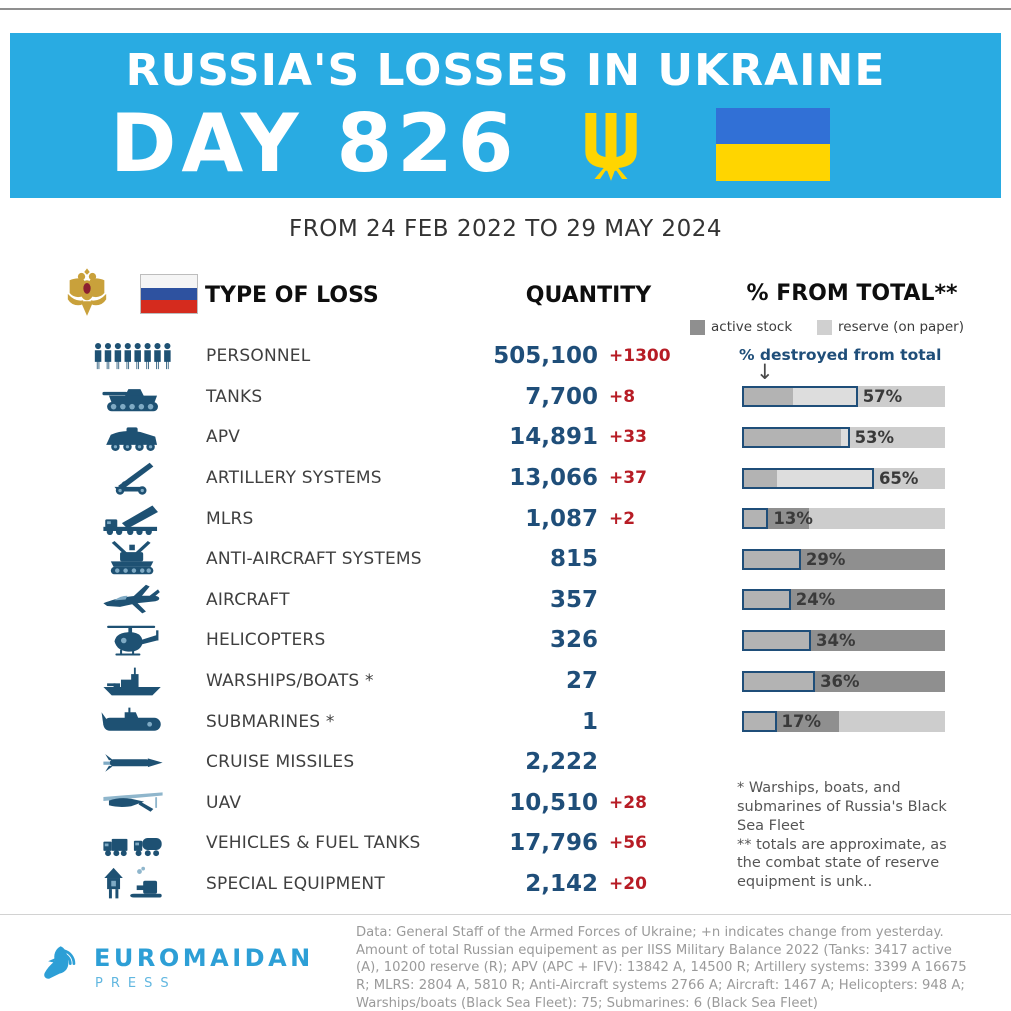  What do you see at coordinates (752, 327) in the screenshot?
I see `legend-label-active: active stock` at bounding box center [752, 327].